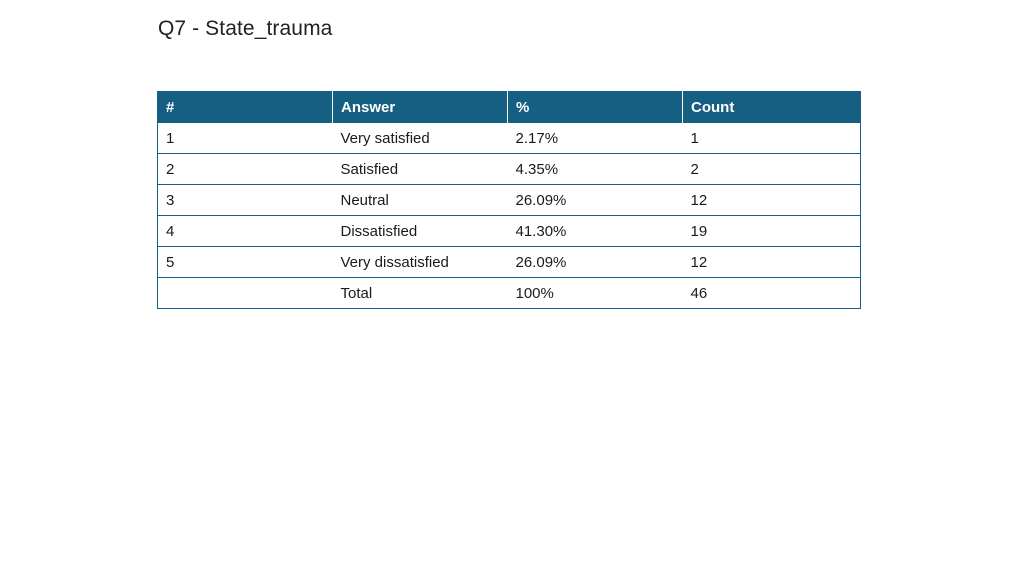 This screenshot has width=1024, height=576. I want to click on cell-num: 2, so click(170, 169).